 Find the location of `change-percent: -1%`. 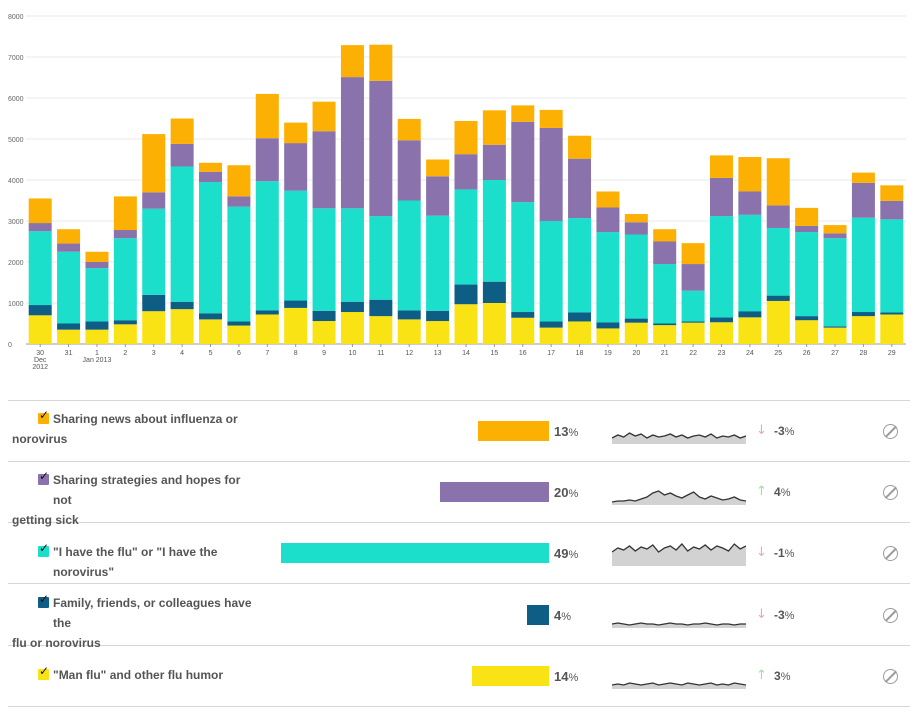

change-percent: -1% is located at coordinates (784, 553).